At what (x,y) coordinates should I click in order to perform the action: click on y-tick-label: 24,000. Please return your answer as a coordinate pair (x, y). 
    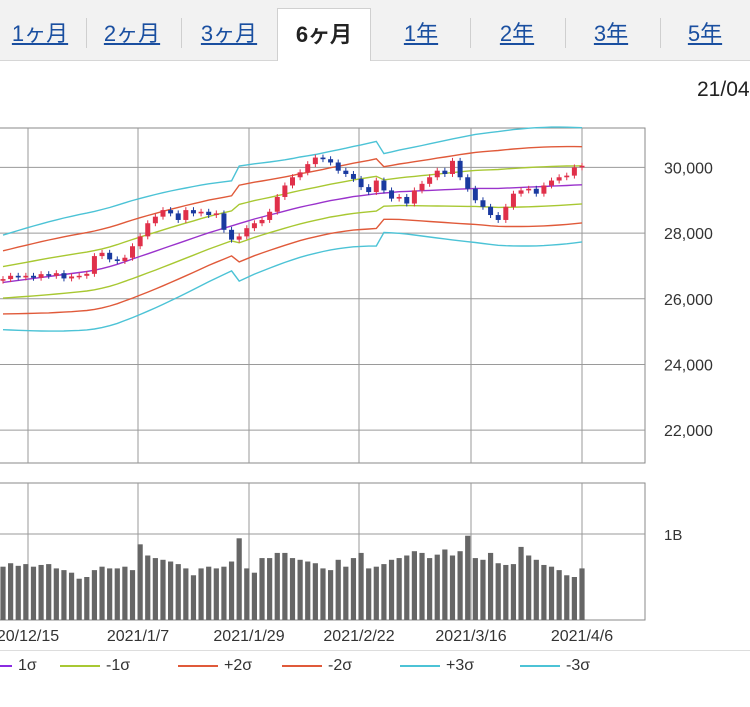
    Looking at the image, I should click on (688, 365).